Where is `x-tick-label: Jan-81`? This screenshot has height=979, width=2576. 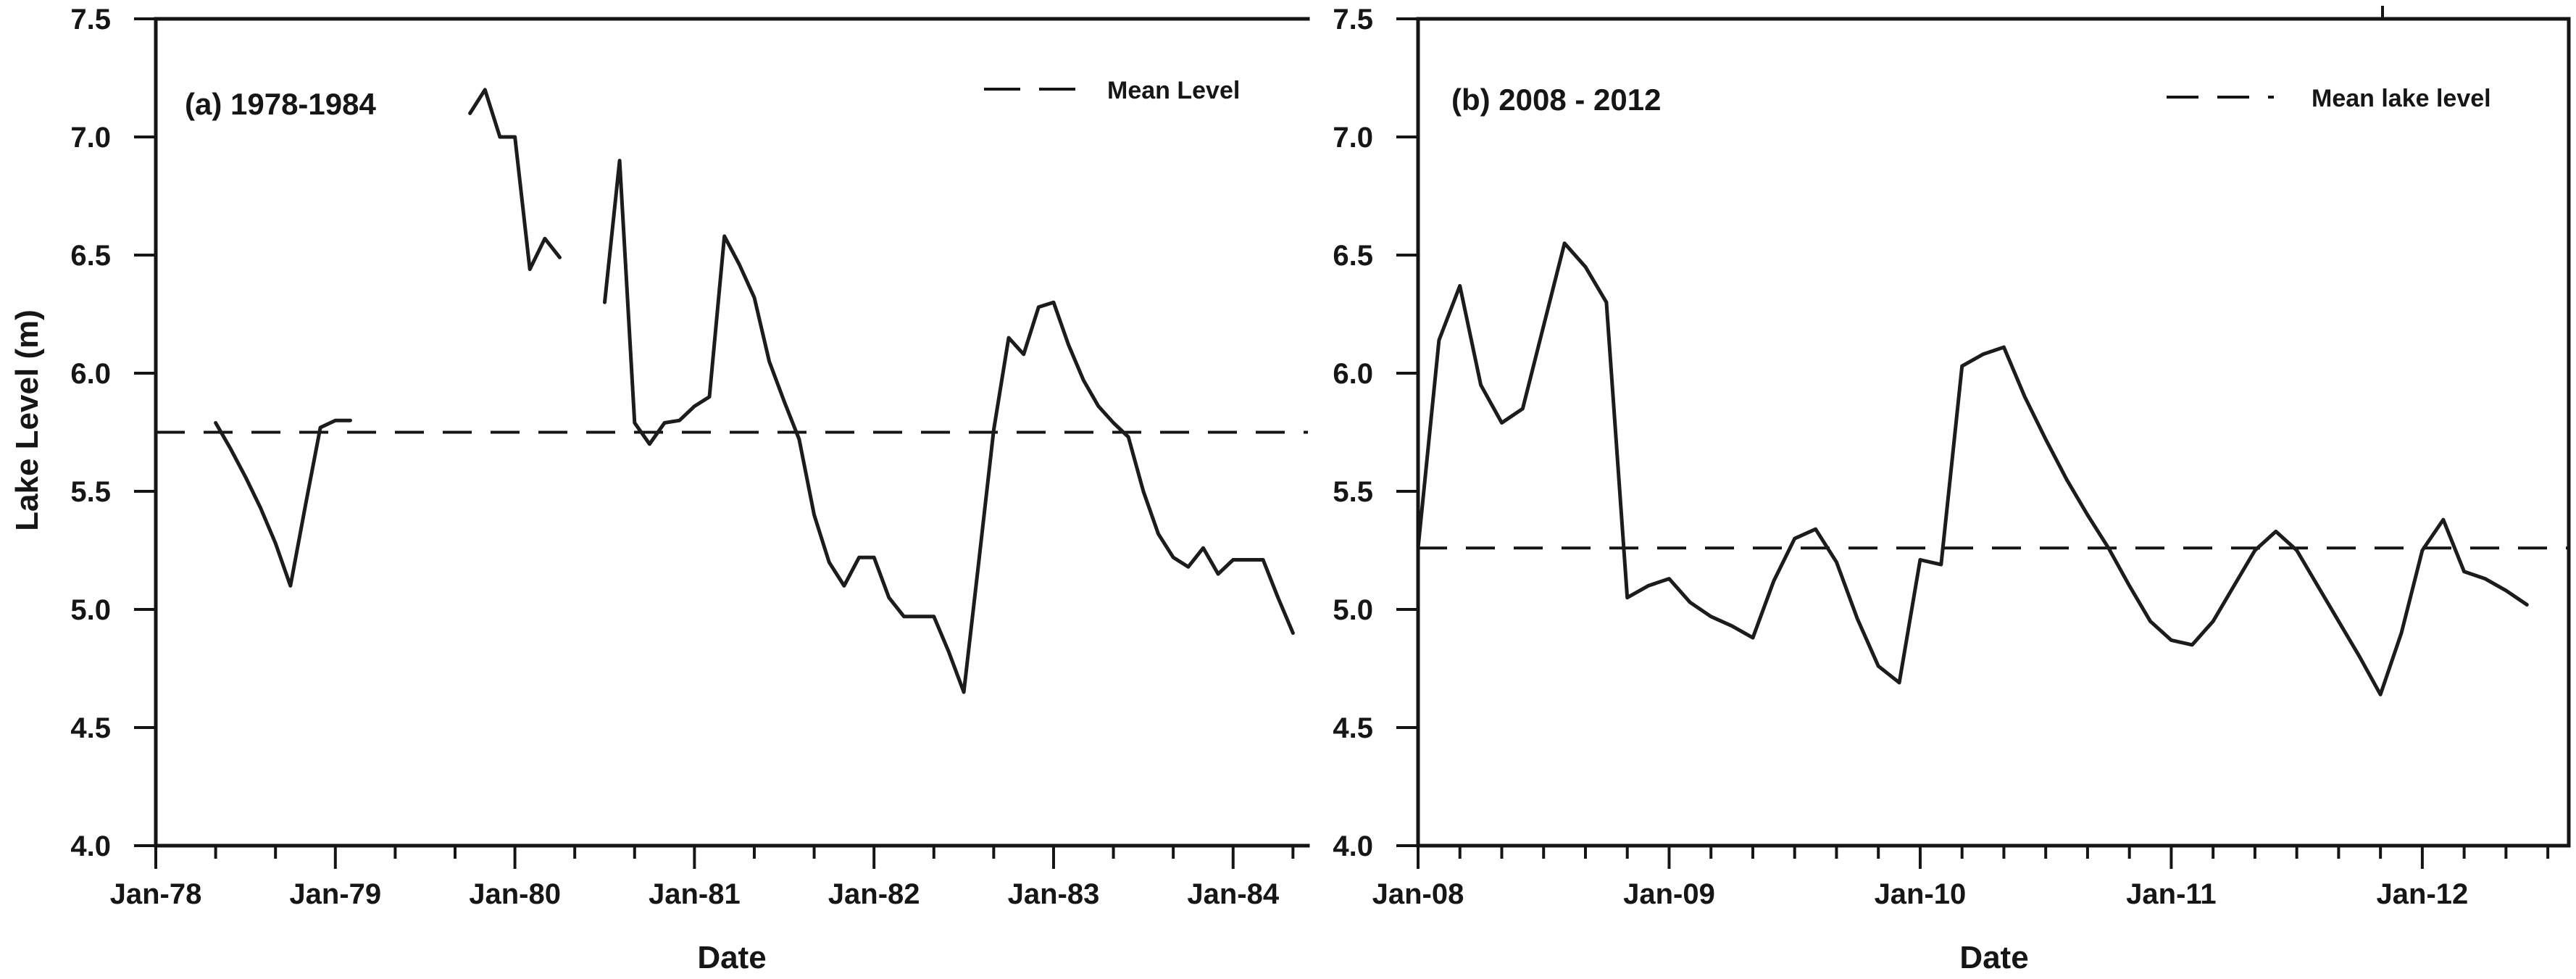
x-tick-label: Jan-81 is located at coordinates (695, 894).